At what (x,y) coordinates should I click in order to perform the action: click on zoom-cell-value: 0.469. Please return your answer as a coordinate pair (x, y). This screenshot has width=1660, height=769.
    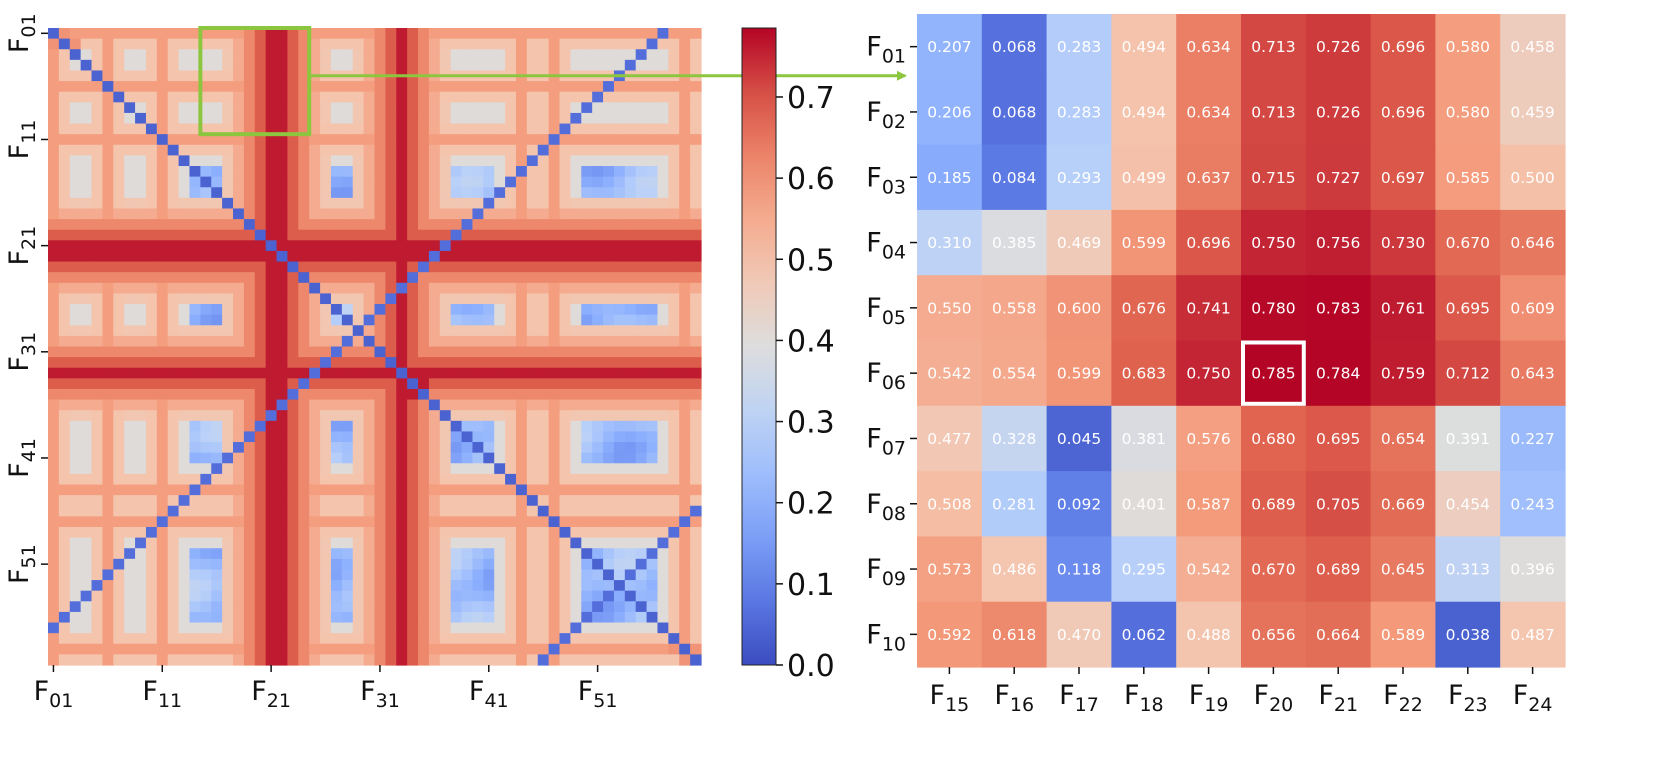
    Looking at the image, I should click on (1079, 243).